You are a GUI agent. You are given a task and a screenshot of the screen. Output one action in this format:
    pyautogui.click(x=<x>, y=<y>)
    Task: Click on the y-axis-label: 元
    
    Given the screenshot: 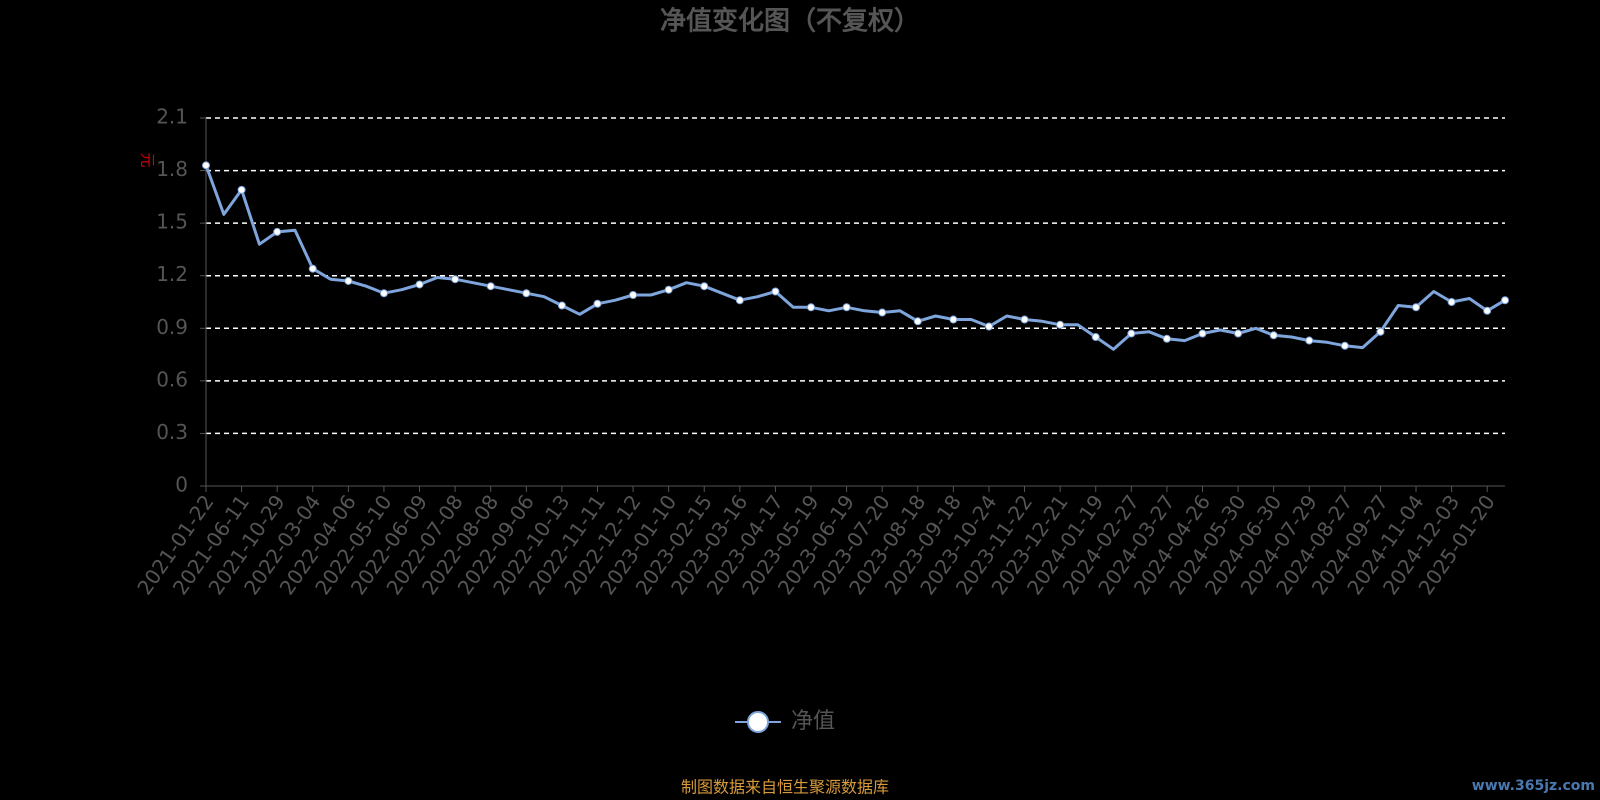 What is the action you would take?
    pyautogui.click(x=148, y=159)
    